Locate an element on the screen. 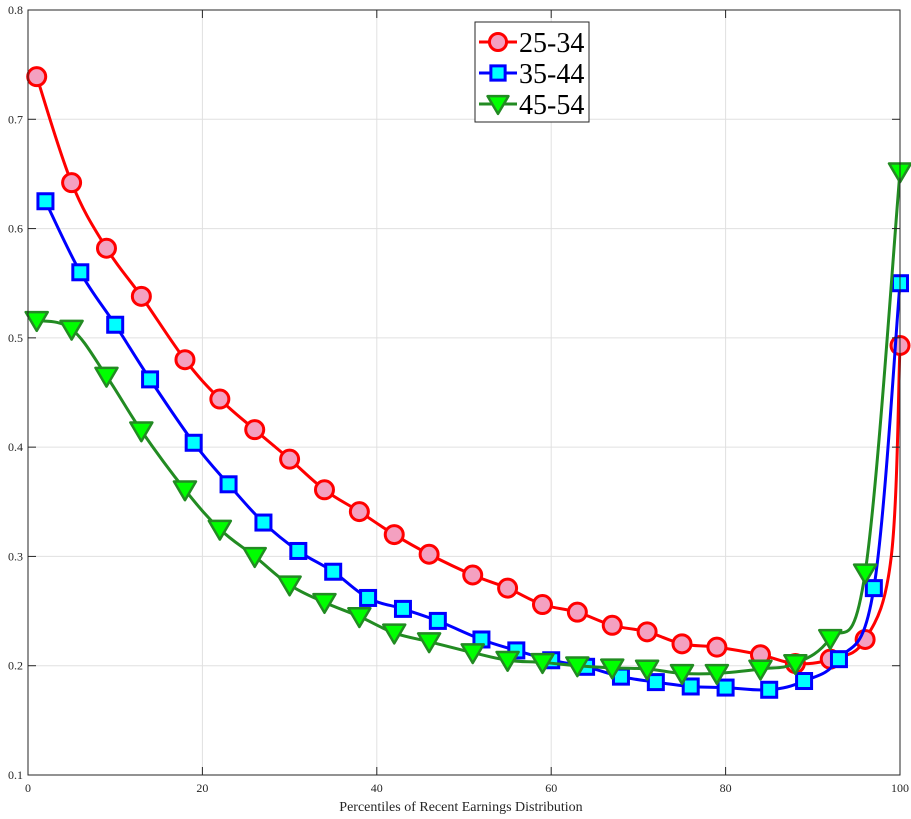 This screenshot has width=911, height=819. legend-item-35-44: 35-44 is located at coordinates (531, 74).